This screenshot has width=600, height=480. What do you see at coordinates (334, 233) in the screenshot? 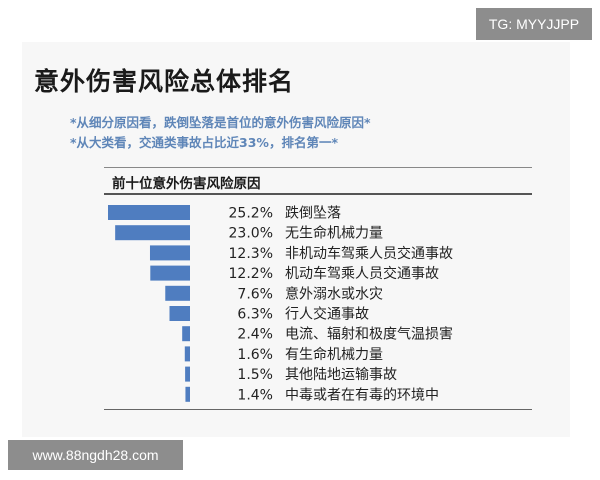
I see `category-label-2: 无生命机械力量` at bounding box center [334, 233].